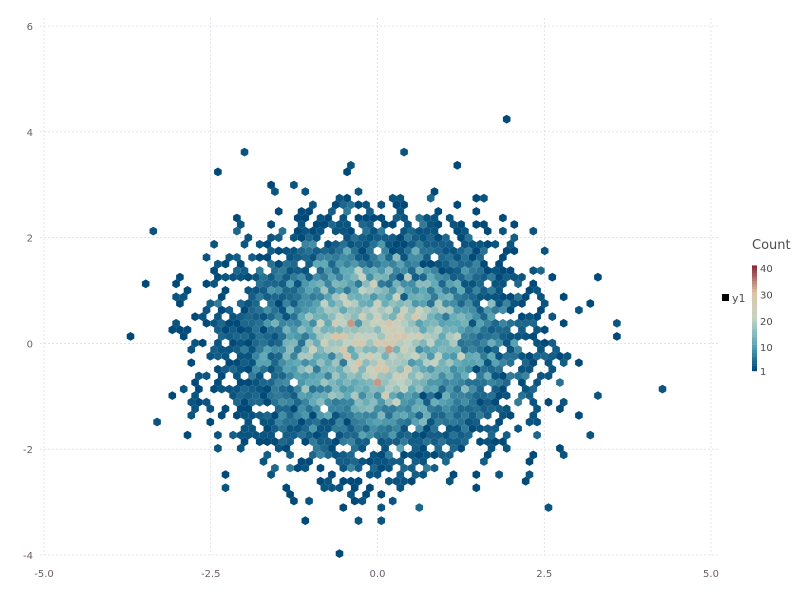 Image resolution: width=800 pixels, height=600 pixels. Describe the element at coordinates (30, 27) in the screenshot. I see `y-tick-label: 6` at that location.